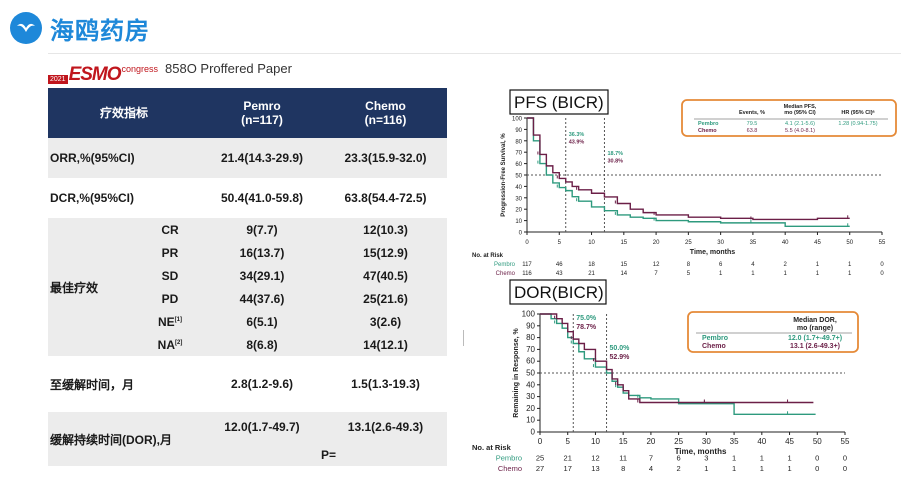  I want to click on header-pembro-text: Pemro (n=117), so click(262, 113).